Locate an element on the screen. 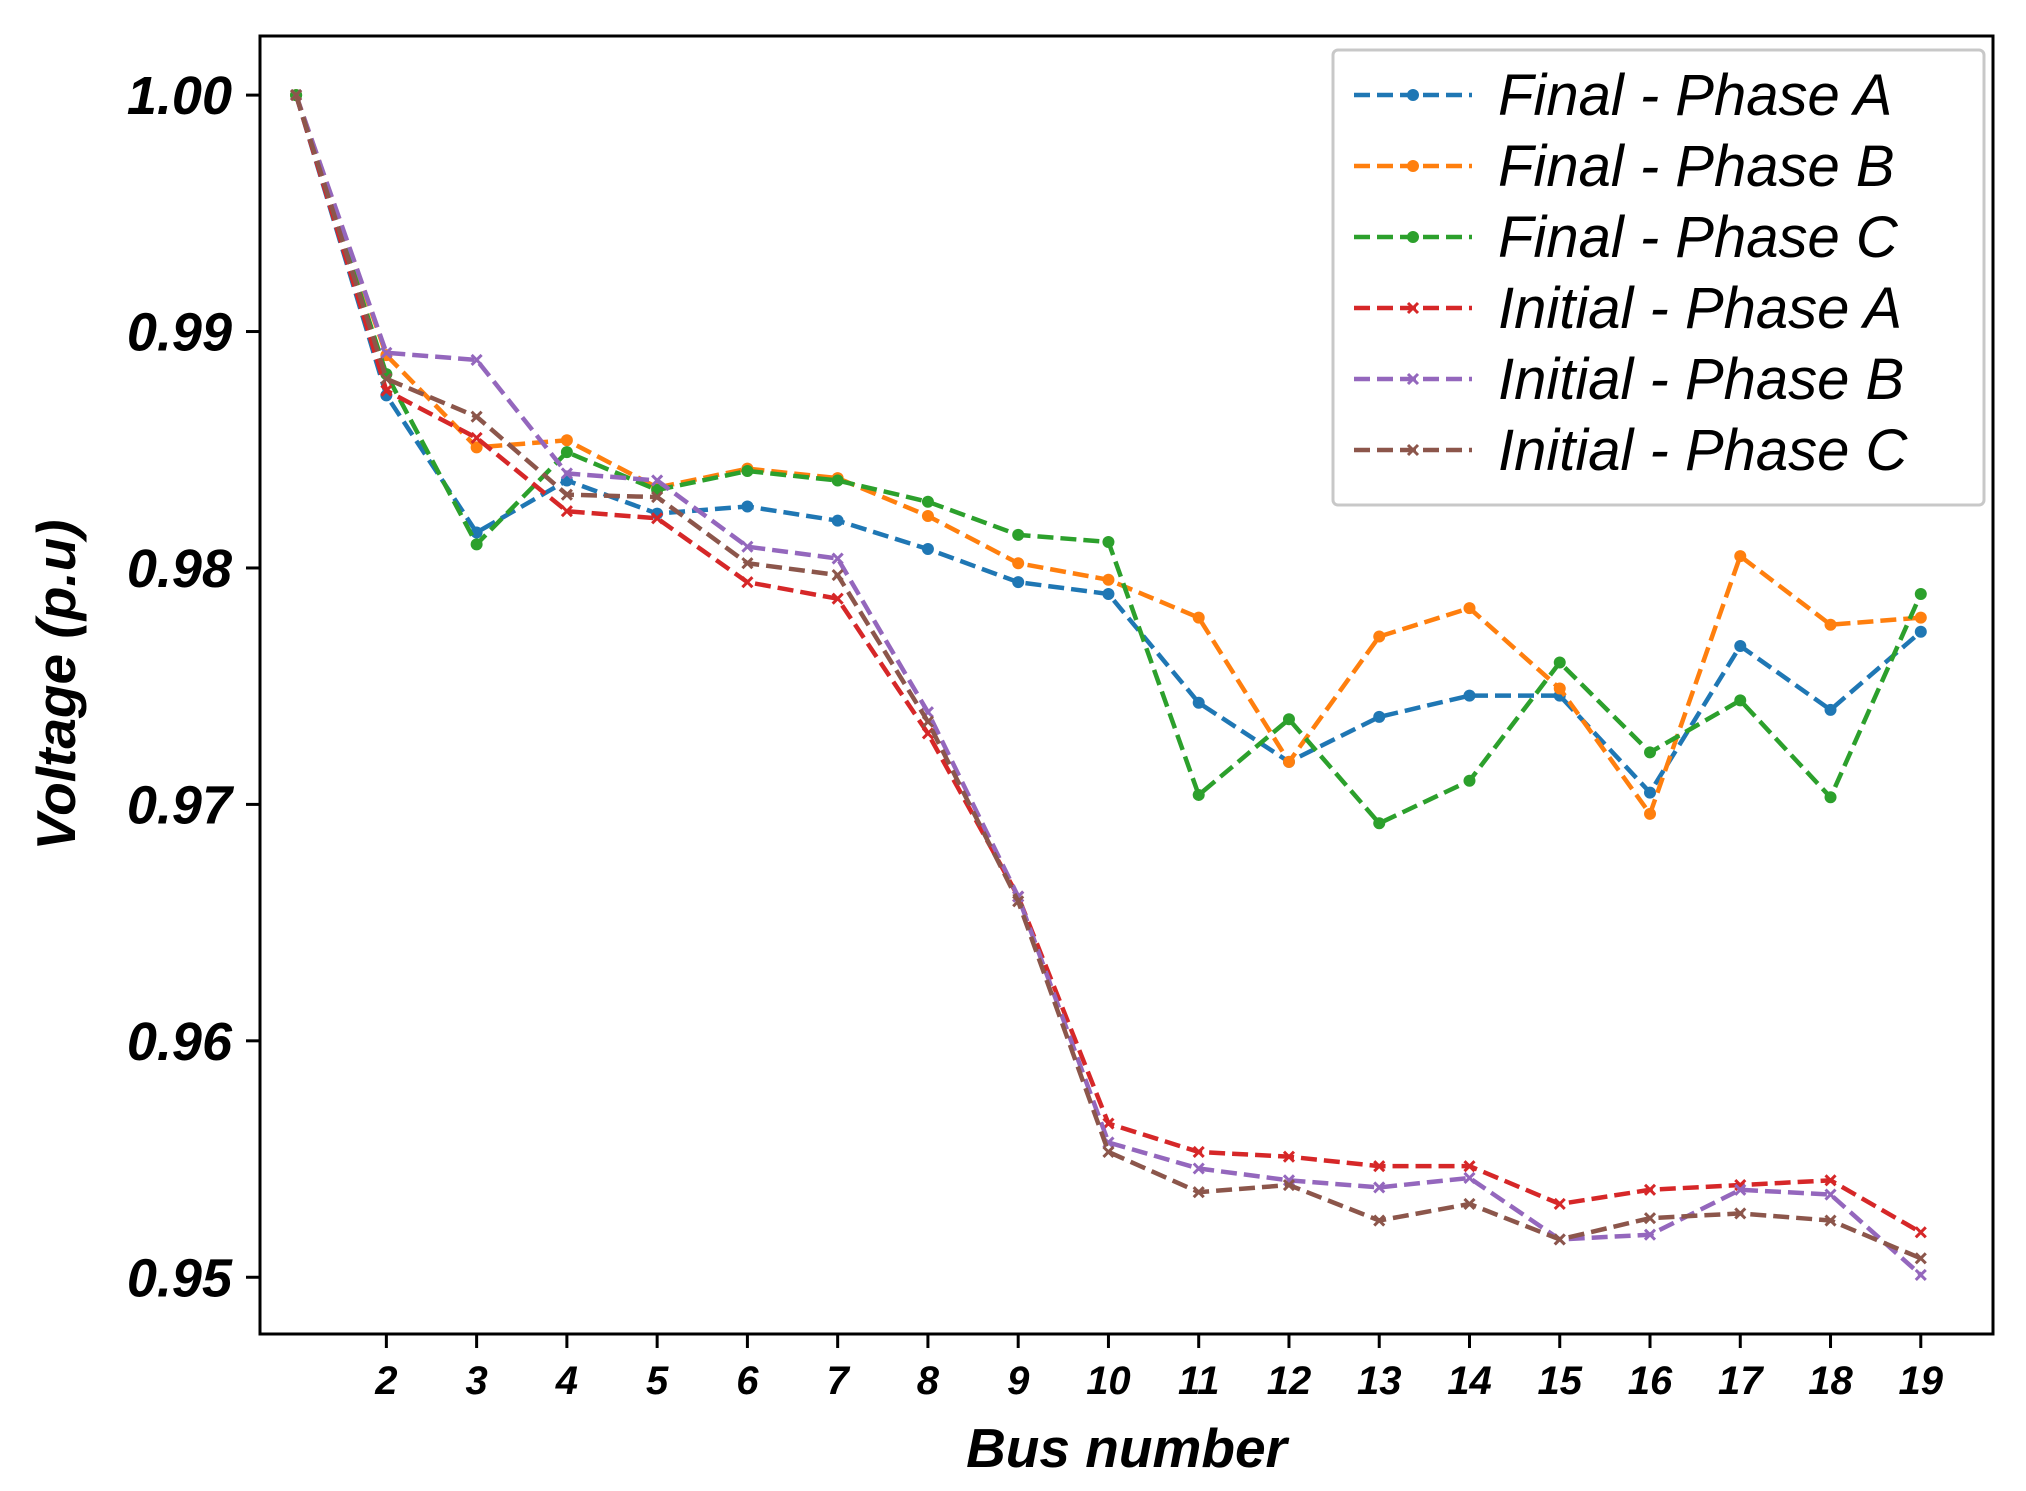 This screenshot has width=2026, height=1491. legend-label: Final - Phase B is located at coordinates (1696, 166).